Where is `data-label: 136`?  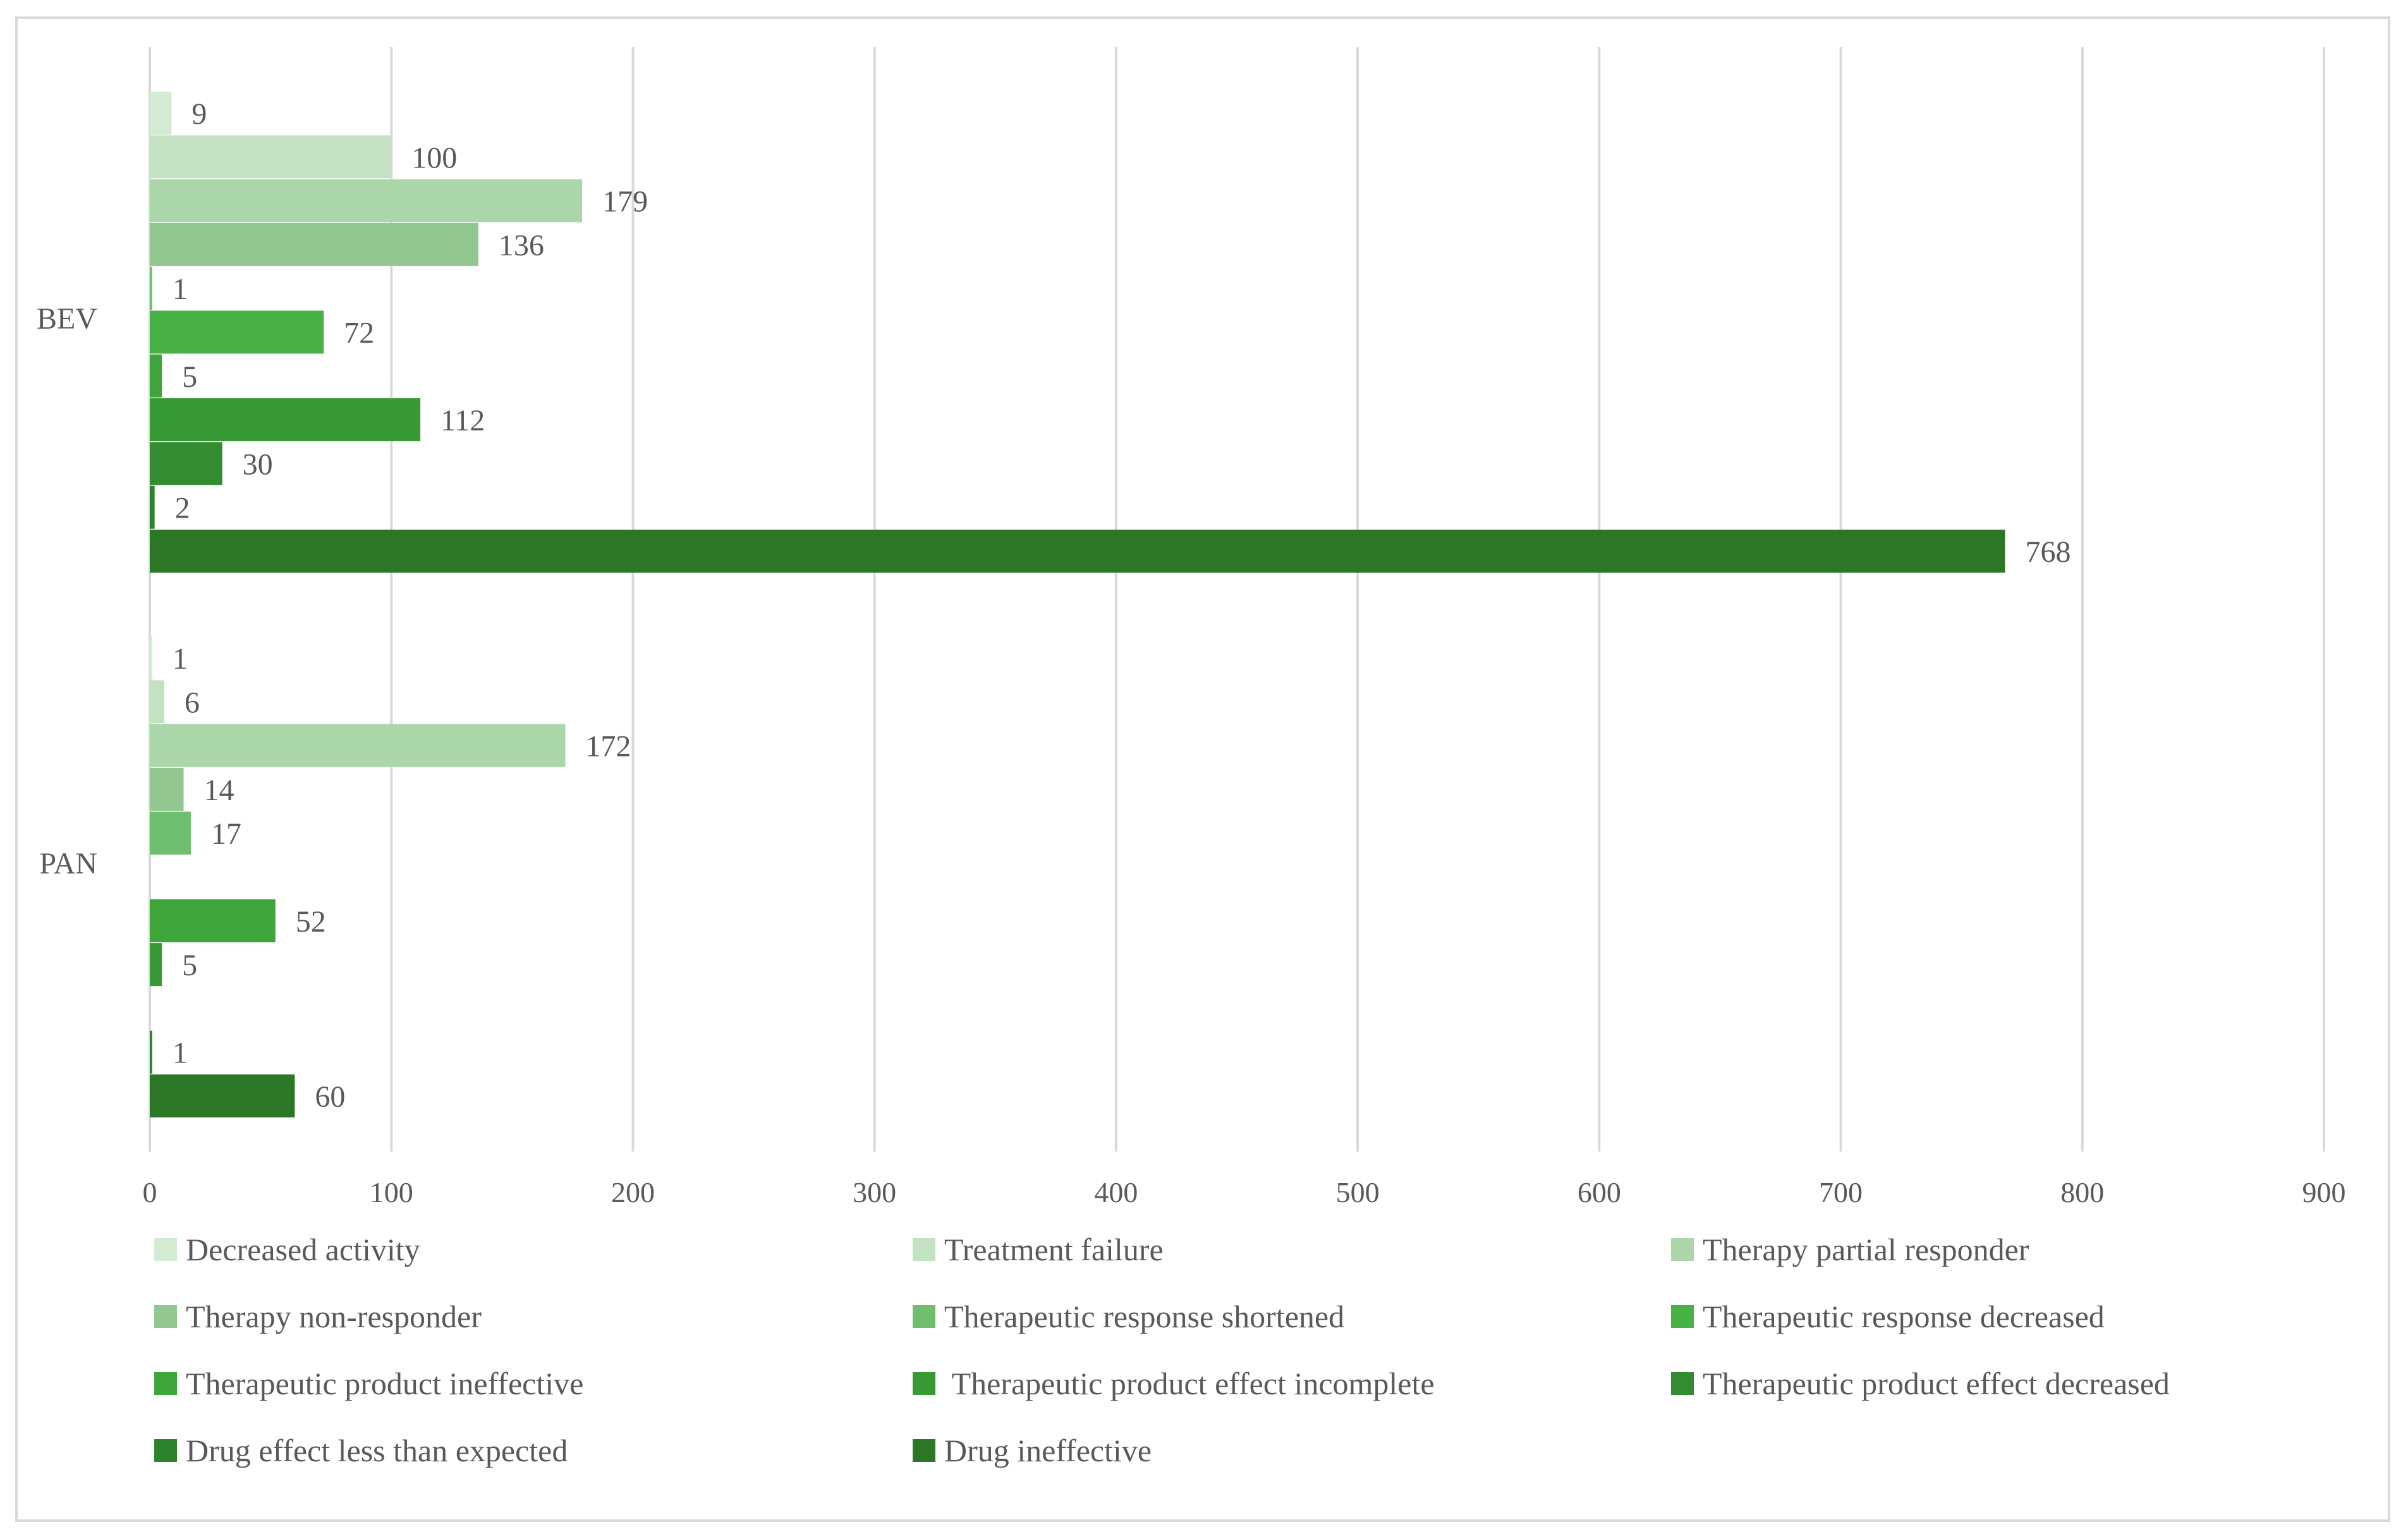 data-label: 136 is located at coordinates (521, 245).